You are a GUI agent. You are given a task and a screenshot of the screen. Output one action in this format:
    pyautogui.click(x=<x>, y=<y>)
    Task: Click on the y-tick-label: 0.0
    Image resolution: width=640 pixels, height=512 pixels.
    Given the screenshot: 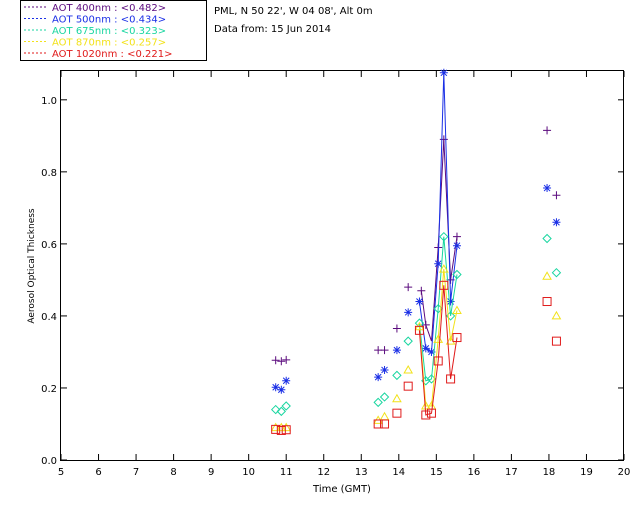 What is the action you would take?
    pyautogui.click(x=49, y=461)
    